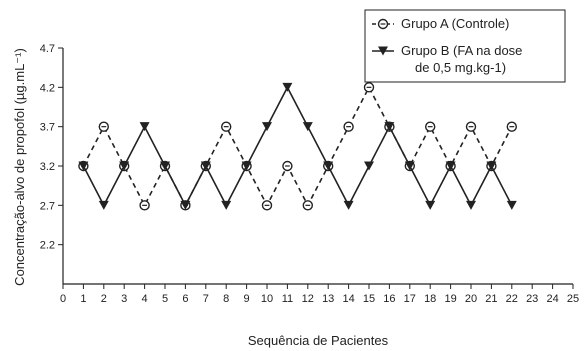  I want to click on x-tick-label: 1, so click(83, 299).